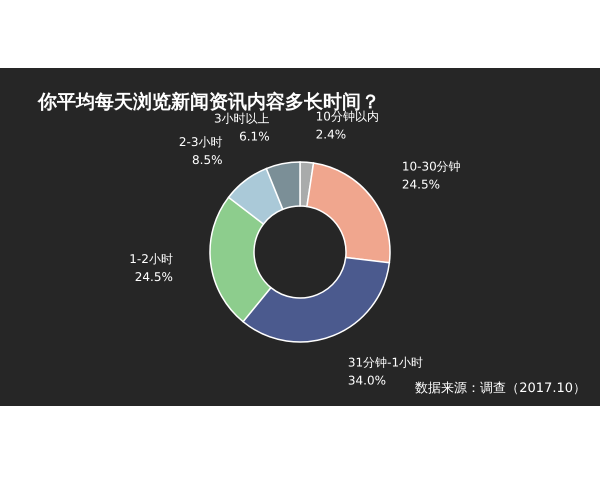  I want to click on slice-label: 31分钟-1小时, so click(386, 363).